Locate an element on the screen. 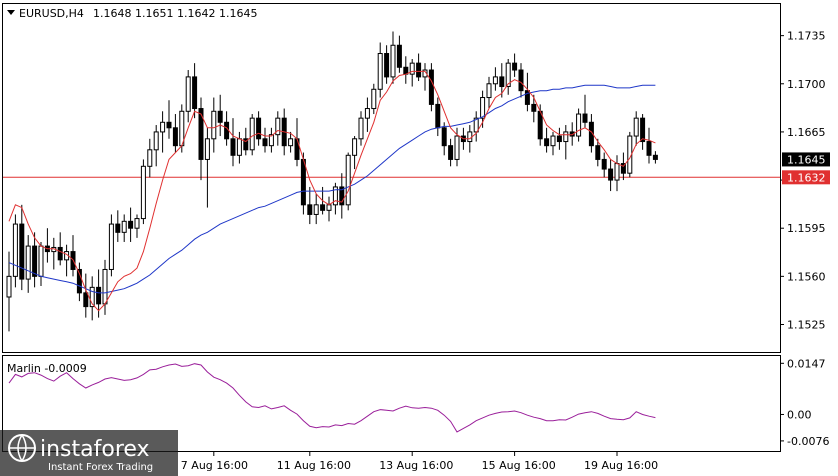 The height and width of the screenshot is (476, 838). ohlc-header: 1.1648 1.1651 1.1642 1.1645 is located at coordinates (175, 13).